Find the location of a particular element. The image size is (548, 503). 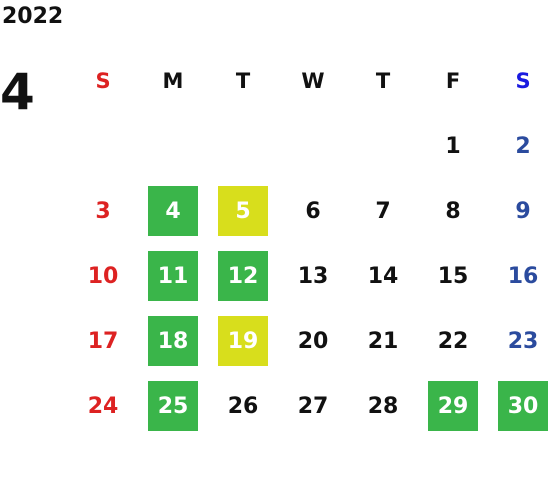

day-number: 10 is located at coordinates (103, 276).